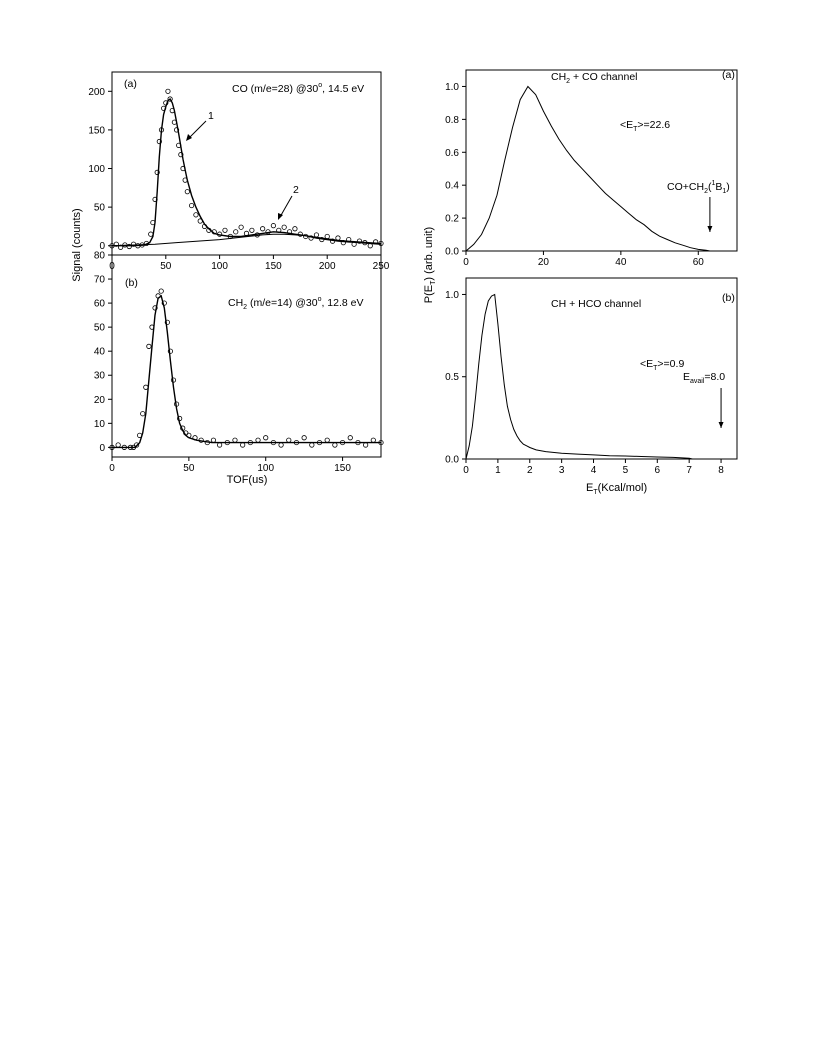 The image size is (819, 1059). Describe the element at coordinates (589, 488) in the screenshot. I see `pet-xlabel-pre: E` at that location.